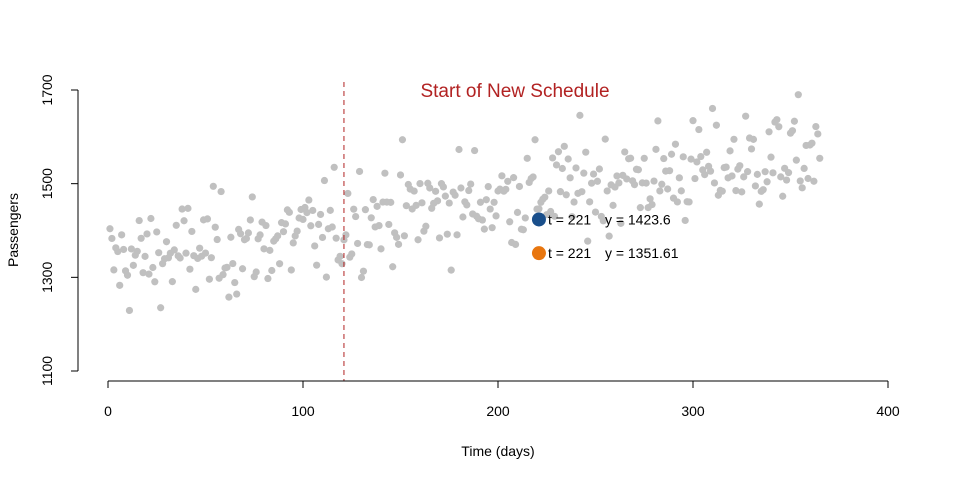 Image resolution: width=960 pixels, height=480 pixels. Describe the element at coordinates (13, 230) in the screenshot. I see `y-axis-title: Passengers` at that location.